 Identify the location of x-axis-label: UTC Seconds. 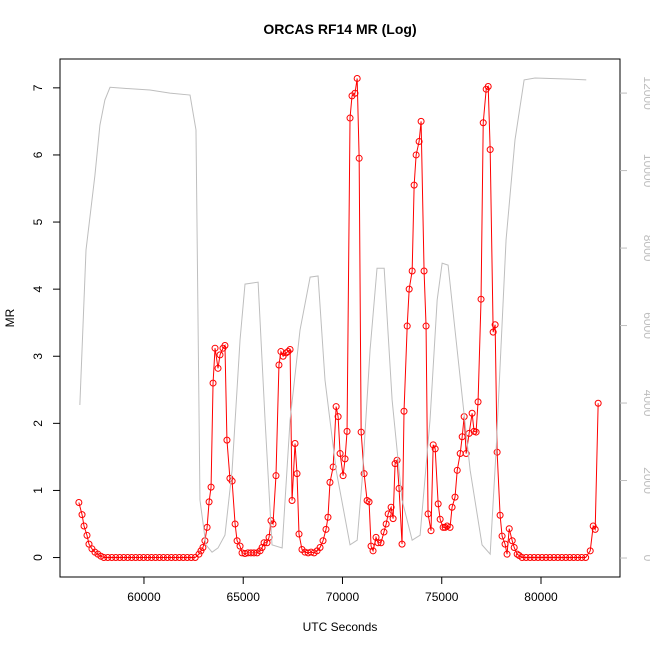
(340, 627).